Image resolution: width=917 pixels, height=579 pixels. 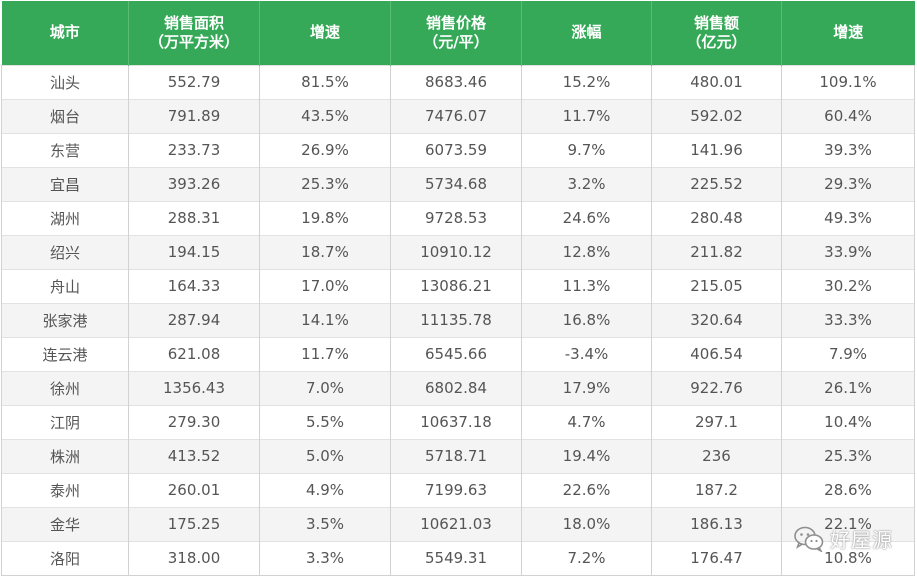 I want to click on value-cell: 236, so click(x=716, y=455).